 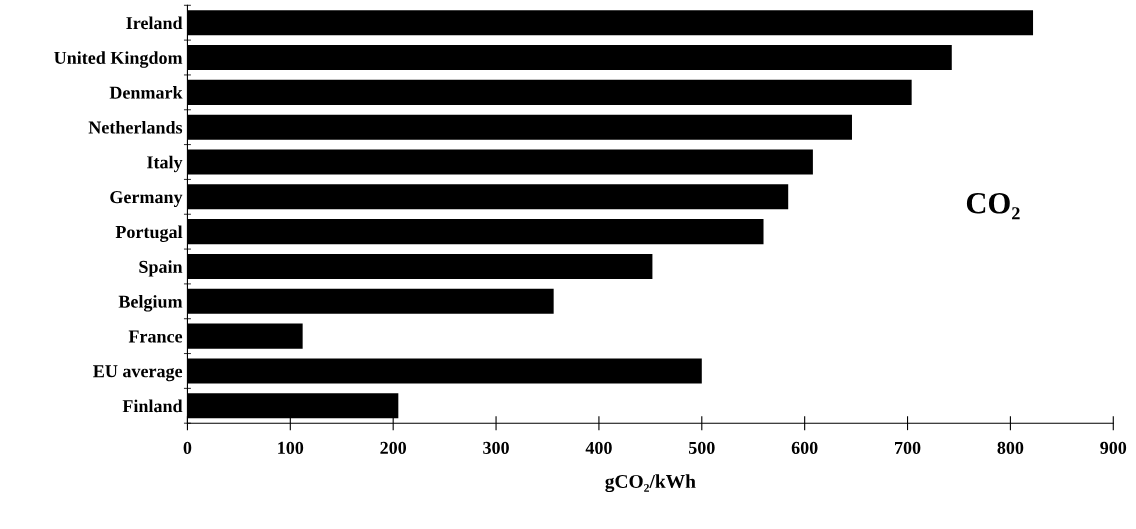 I want to click on x-tick-label: 700, so click(x=908, y=447).